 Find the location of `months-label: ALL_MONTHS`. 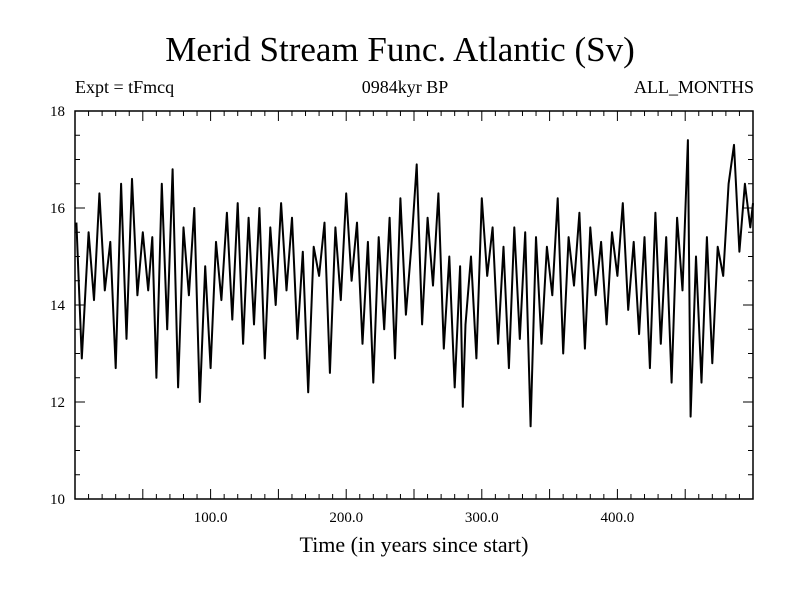

months-label: ALL_MONTHS is located at coordinates (694, 87).